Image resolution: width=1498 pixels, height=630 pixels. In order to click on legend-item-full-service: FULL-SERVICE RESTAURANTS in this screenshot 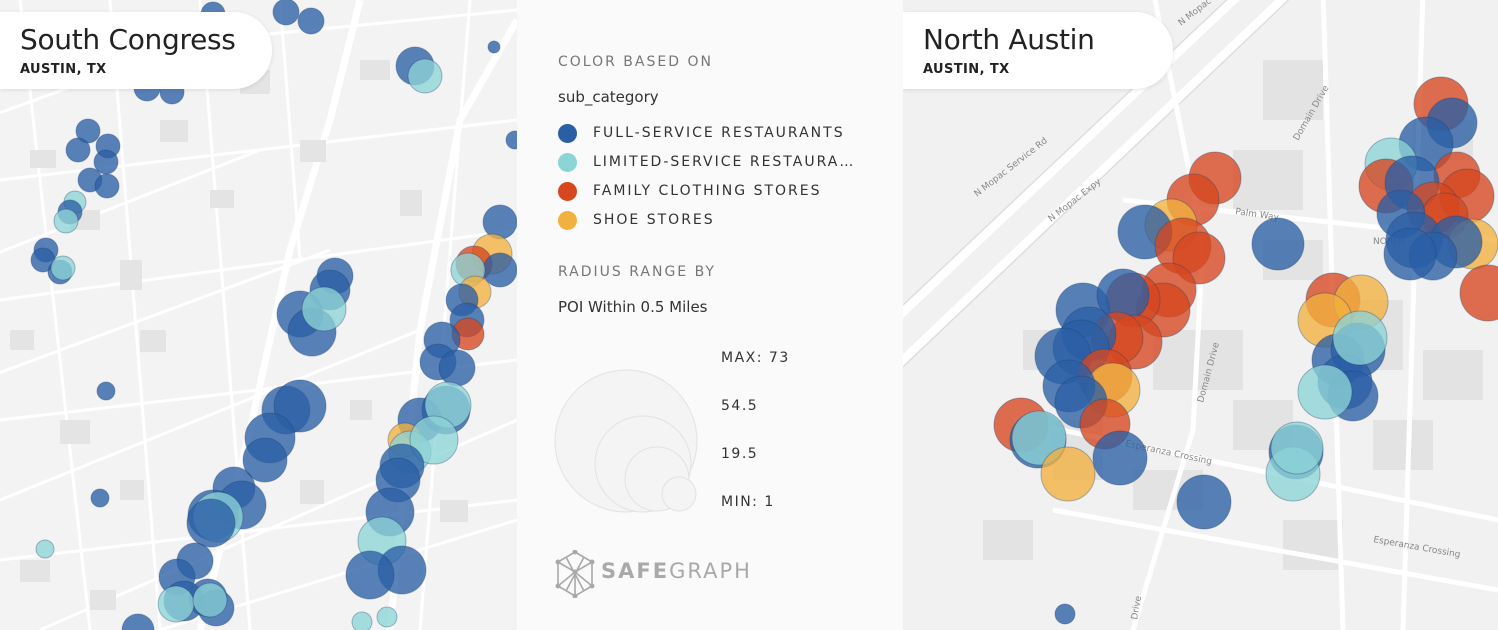, I will do `click(711, 133)`.